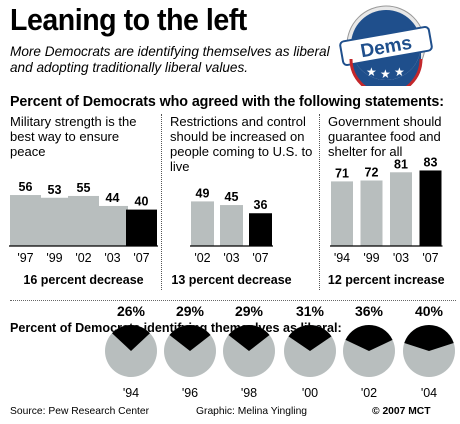 The image size is (460, 424). What do you see at coordinates (190, 351) in the screenshot?
I see `pie-chart: 29% '96` at bounding box center [190, 351].